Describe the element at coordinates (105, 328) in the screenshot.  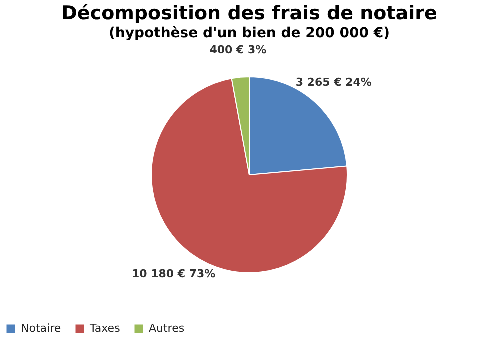
I see `legend-label: Taxes` at that location.